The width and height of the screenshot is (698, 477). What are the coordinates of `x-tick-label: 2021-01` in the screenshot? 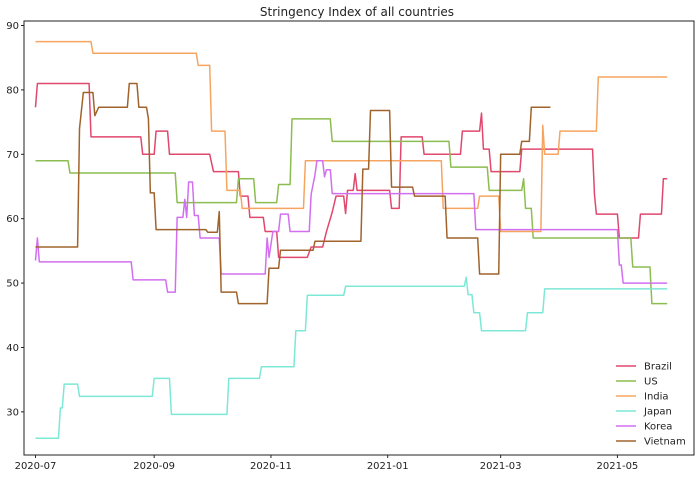 It's located at (388, 466).